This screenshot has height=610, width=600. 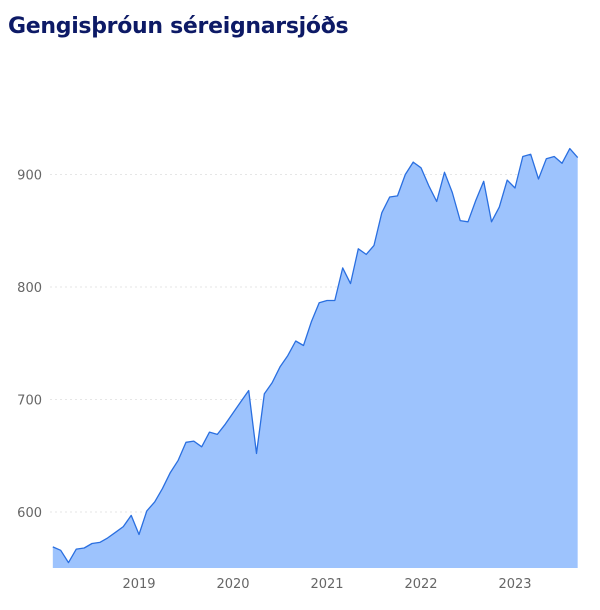 I want to click on x-tick-label: 2019, so click(x=138, y=584).